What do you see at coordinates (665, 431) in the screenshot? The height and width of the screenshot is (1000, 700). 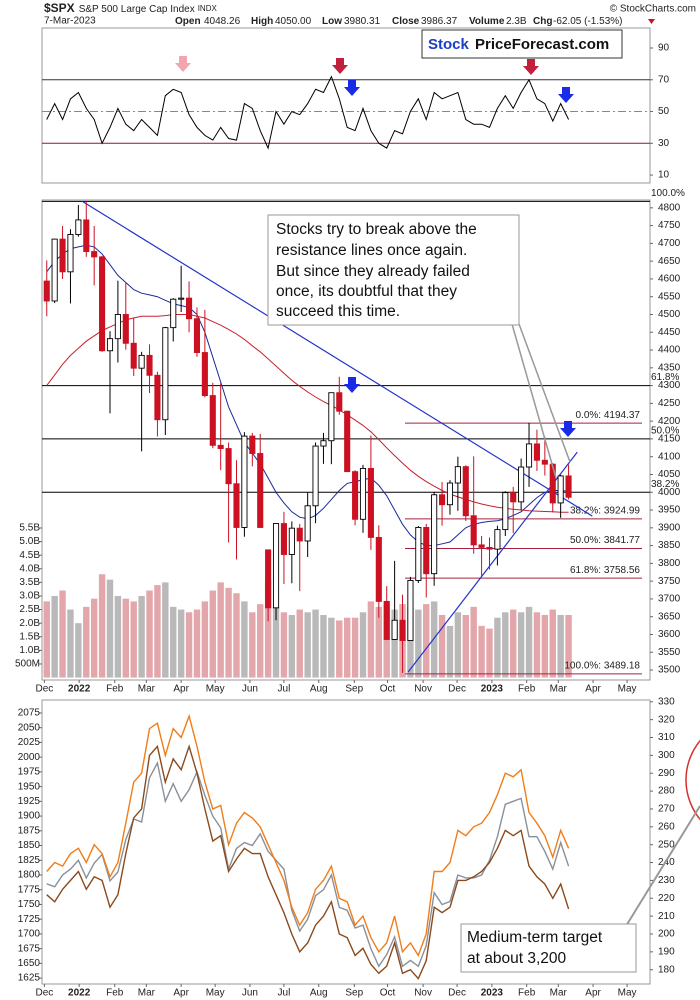 I see `level-label: 50.0%` at bounding box center [665, 431].